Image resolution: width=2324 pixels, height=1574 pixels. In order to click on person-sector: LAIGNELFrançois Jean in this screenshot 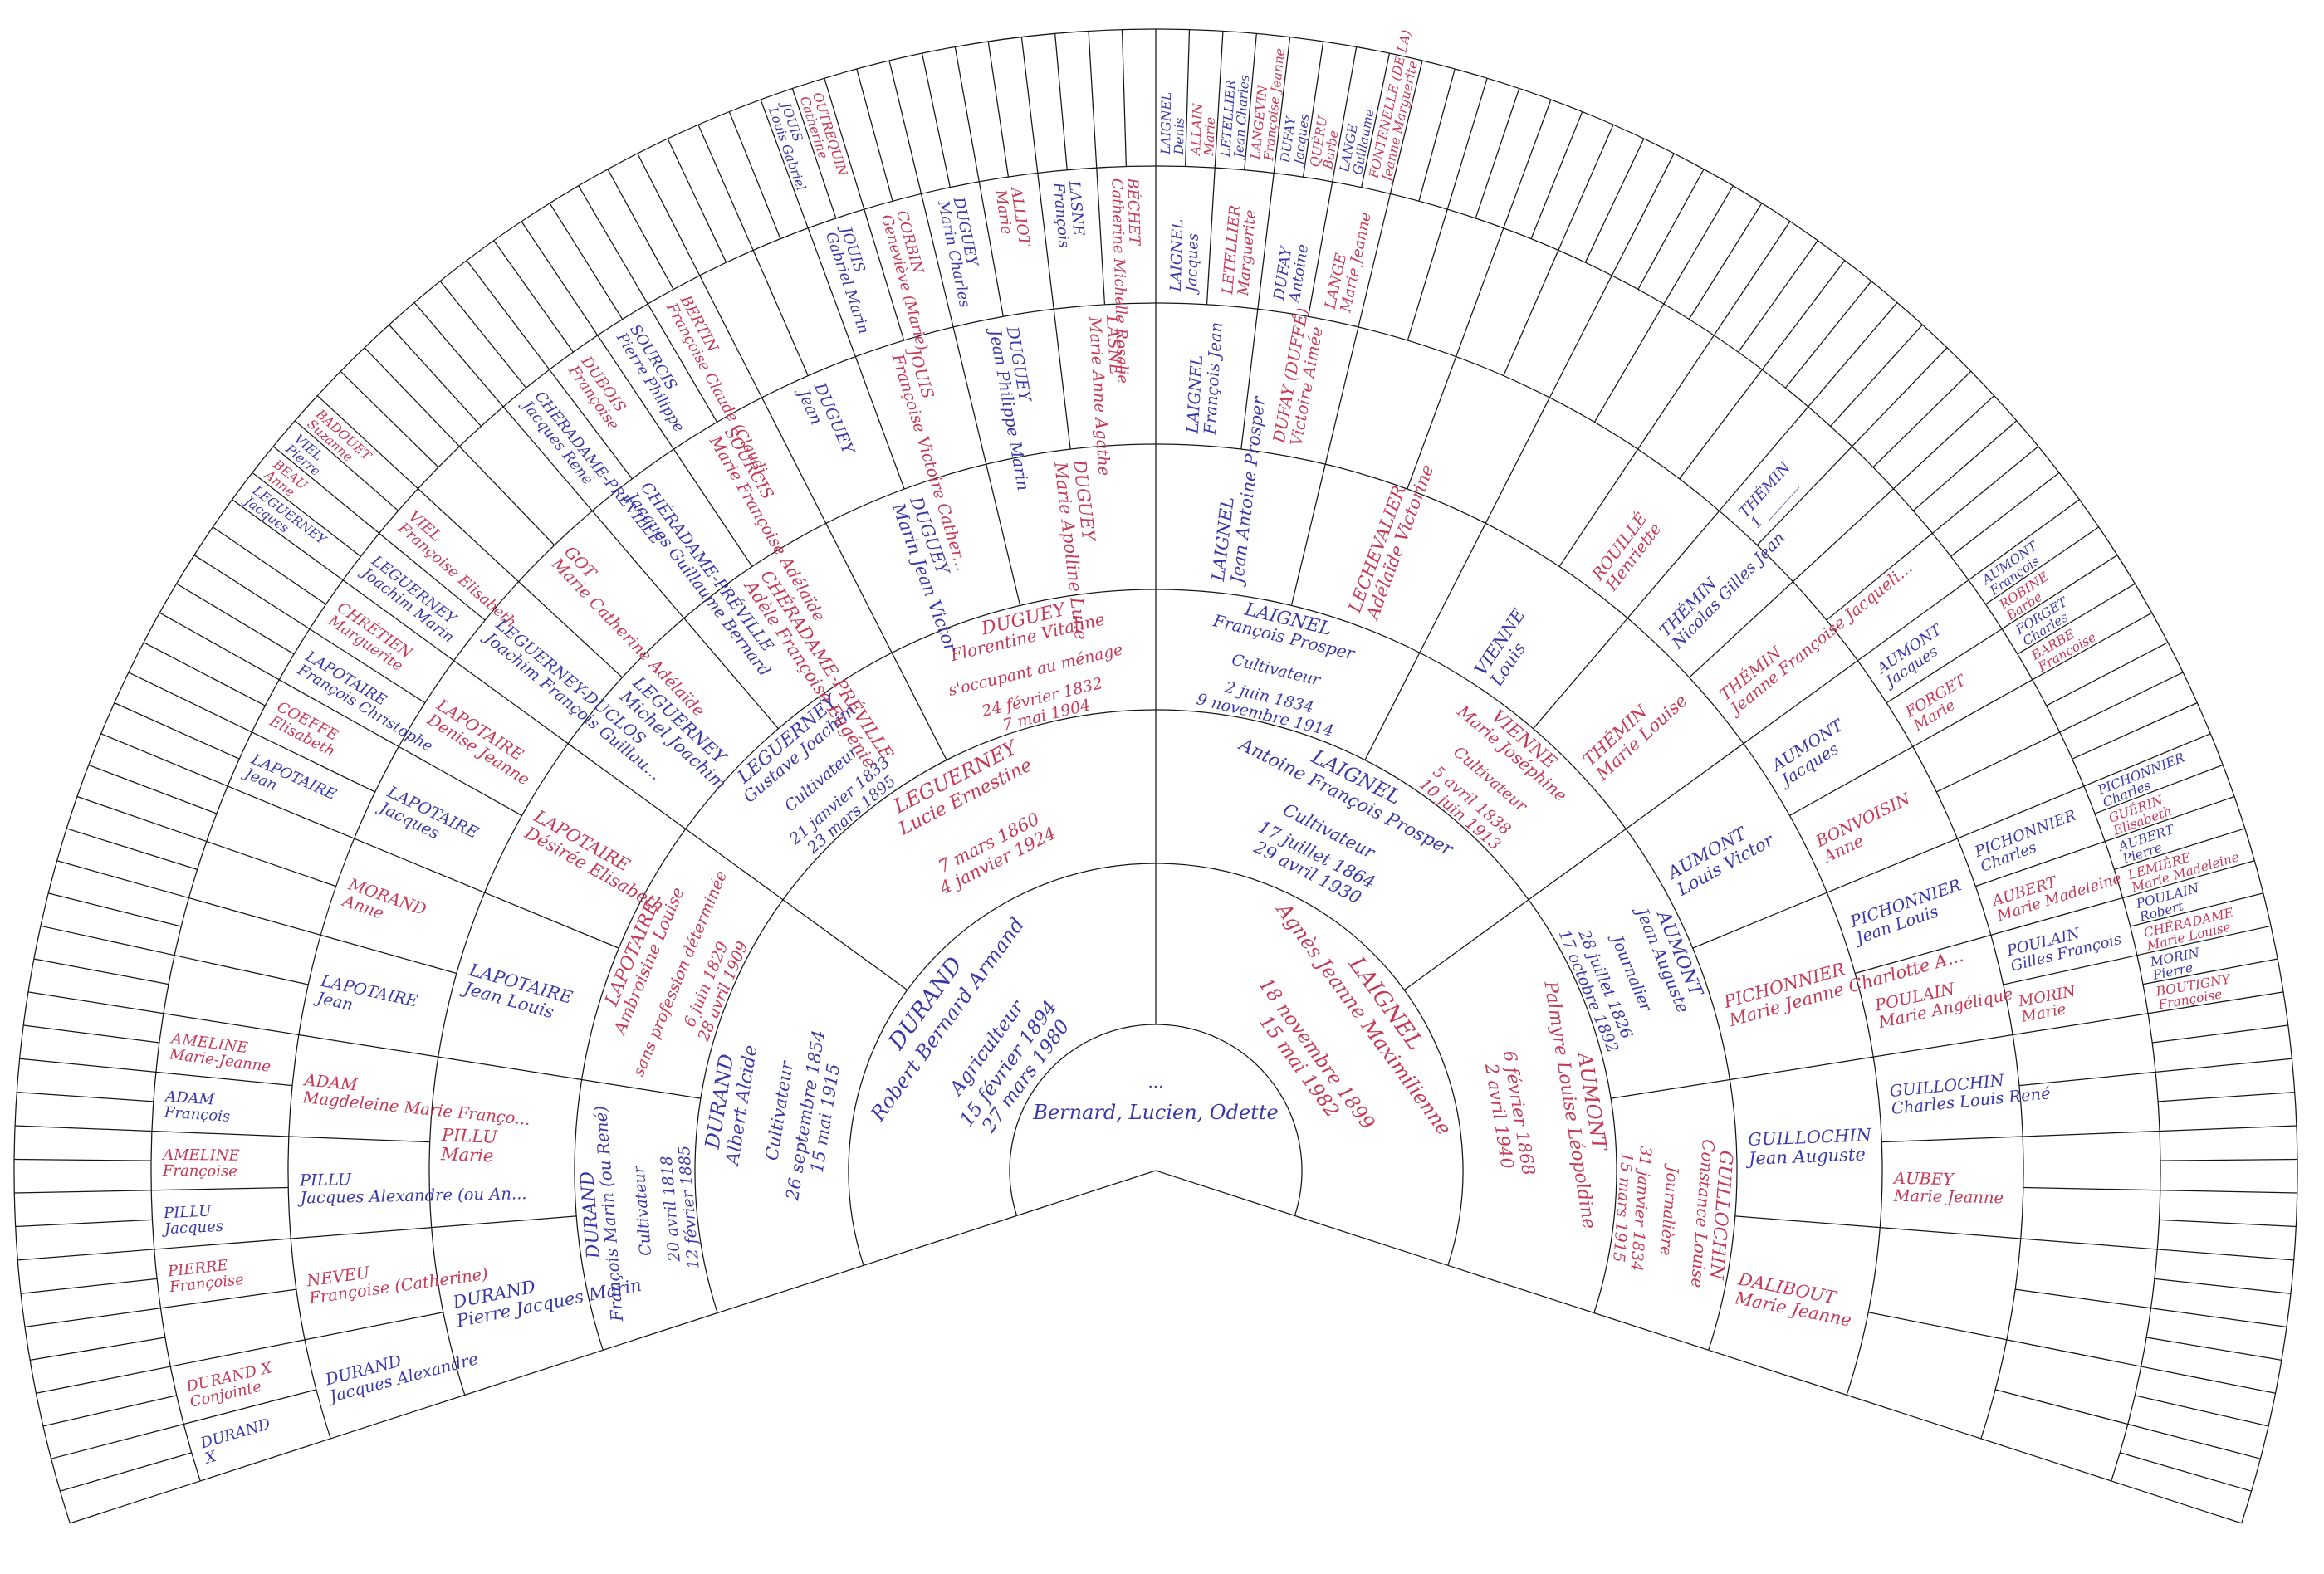, I will do `click(1204, 378)`.